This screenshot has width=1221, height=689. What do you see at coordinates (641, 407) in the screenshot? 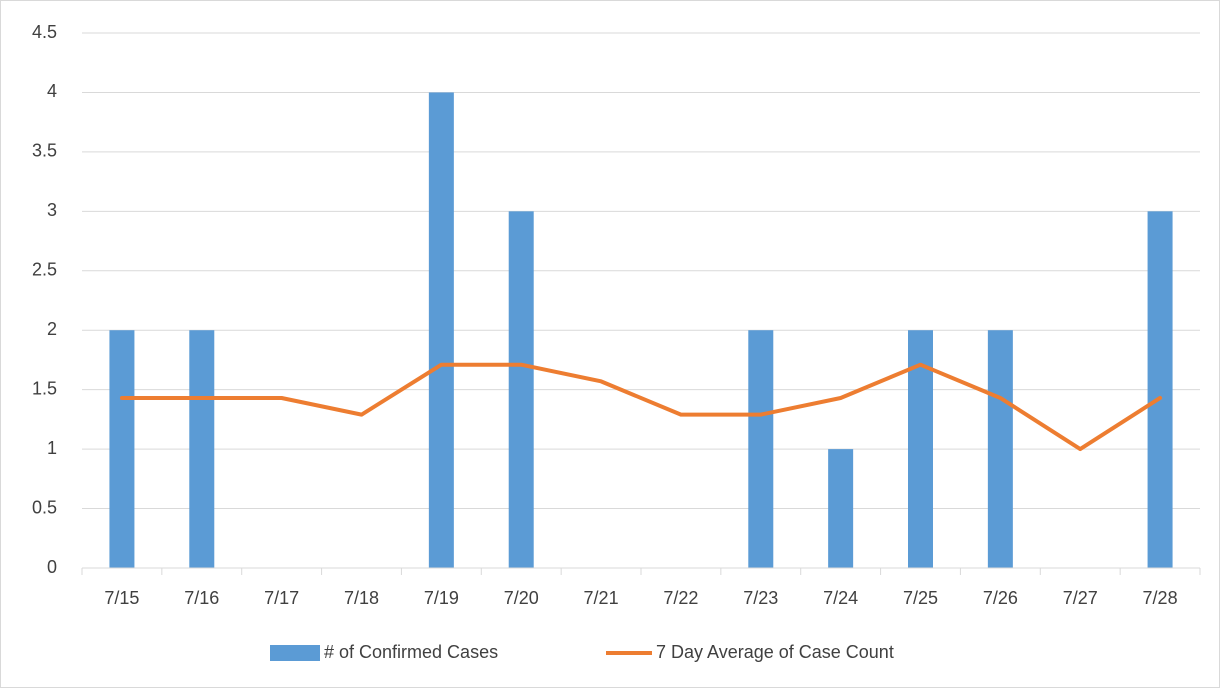
I see `line` at bounding box center [641, 407].